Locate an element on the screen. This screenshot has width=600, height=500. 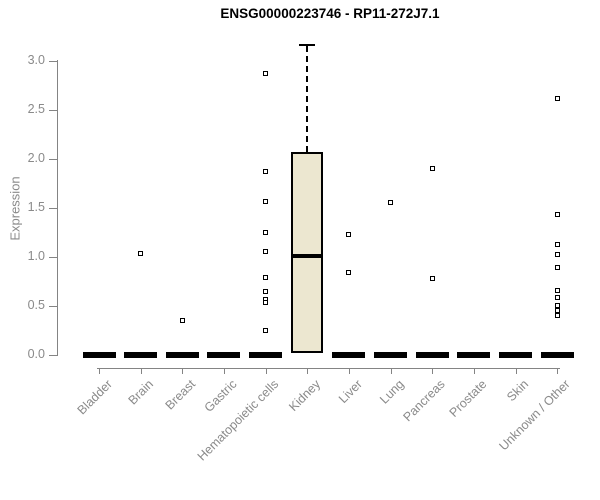
collapsed-box-prostate is located at coordinates (474, 355).